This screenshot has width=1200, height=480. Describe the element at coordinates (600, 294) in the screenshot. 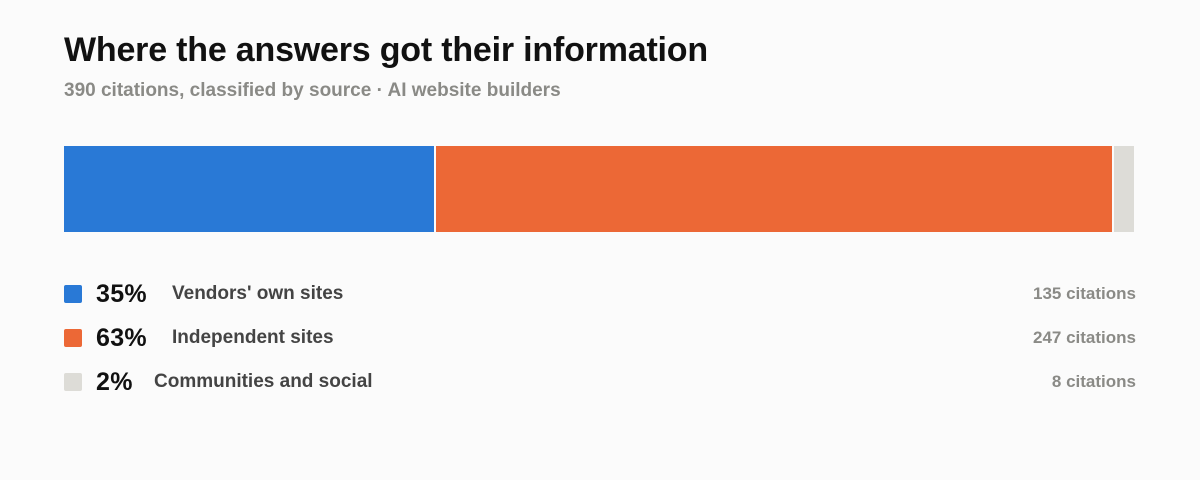

I see `legend-row: 35% Vendors' own sites 135 citations` at that location.